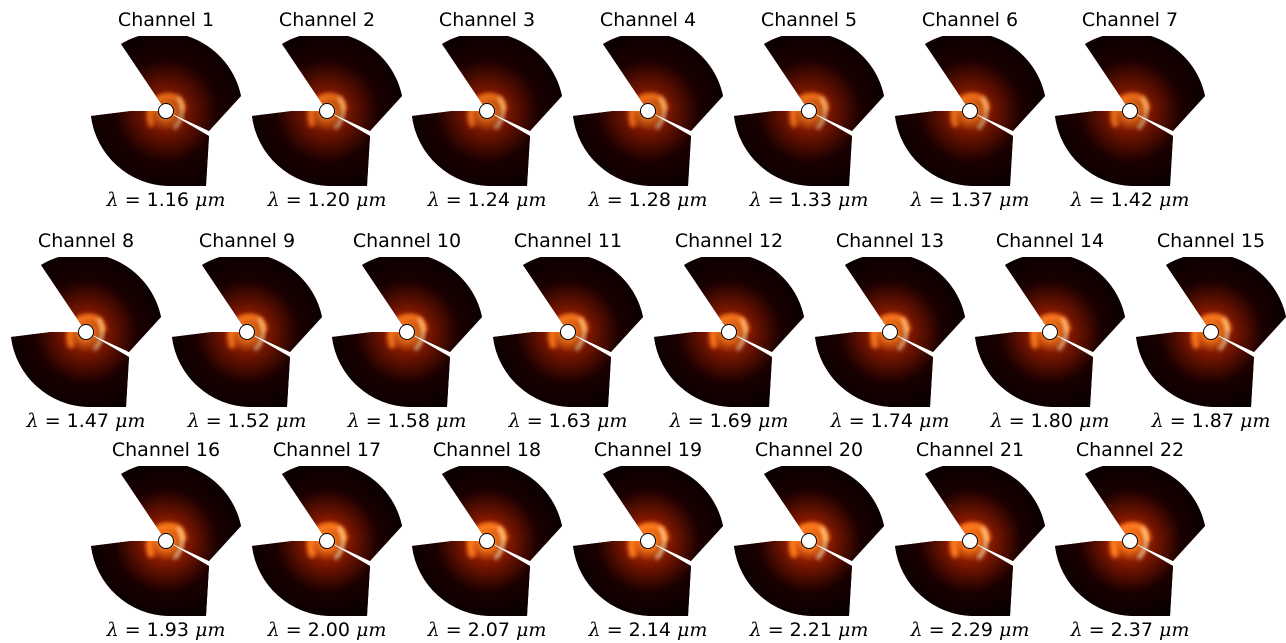 This screenshot has width=1286, height=643. What do you see at coordinates (649, 200) in the screenshot?
I see `wavelength-value: 1.28` at bounding box center [649, 200].